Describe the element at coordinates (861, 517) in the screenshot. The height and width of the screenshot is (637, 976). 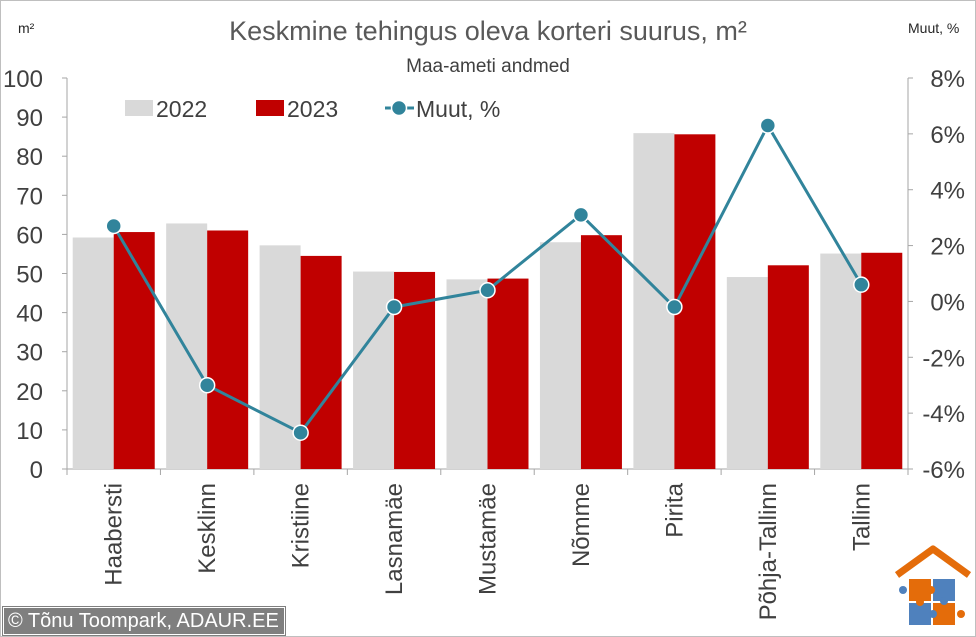
I see `x-category-label: Tallinn` at that location.